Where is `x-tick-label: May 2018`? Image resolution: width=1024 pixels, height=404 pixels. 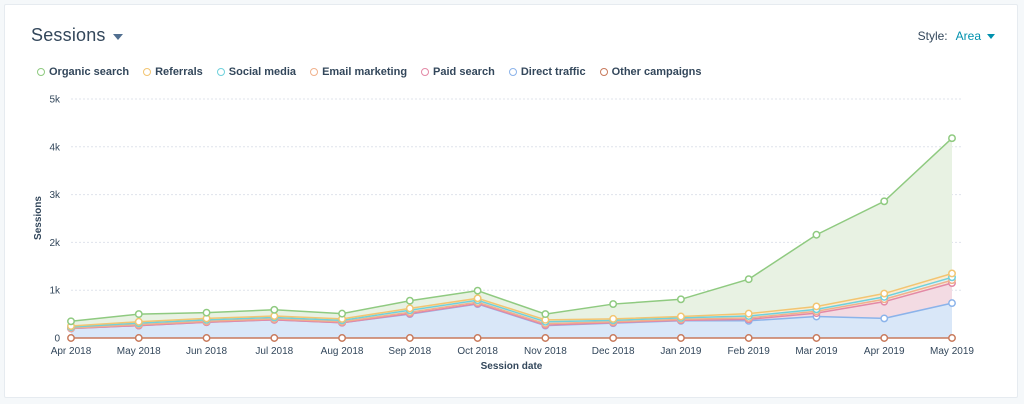
x-tick-label: May 2018 is located at coordinates (139, 351).